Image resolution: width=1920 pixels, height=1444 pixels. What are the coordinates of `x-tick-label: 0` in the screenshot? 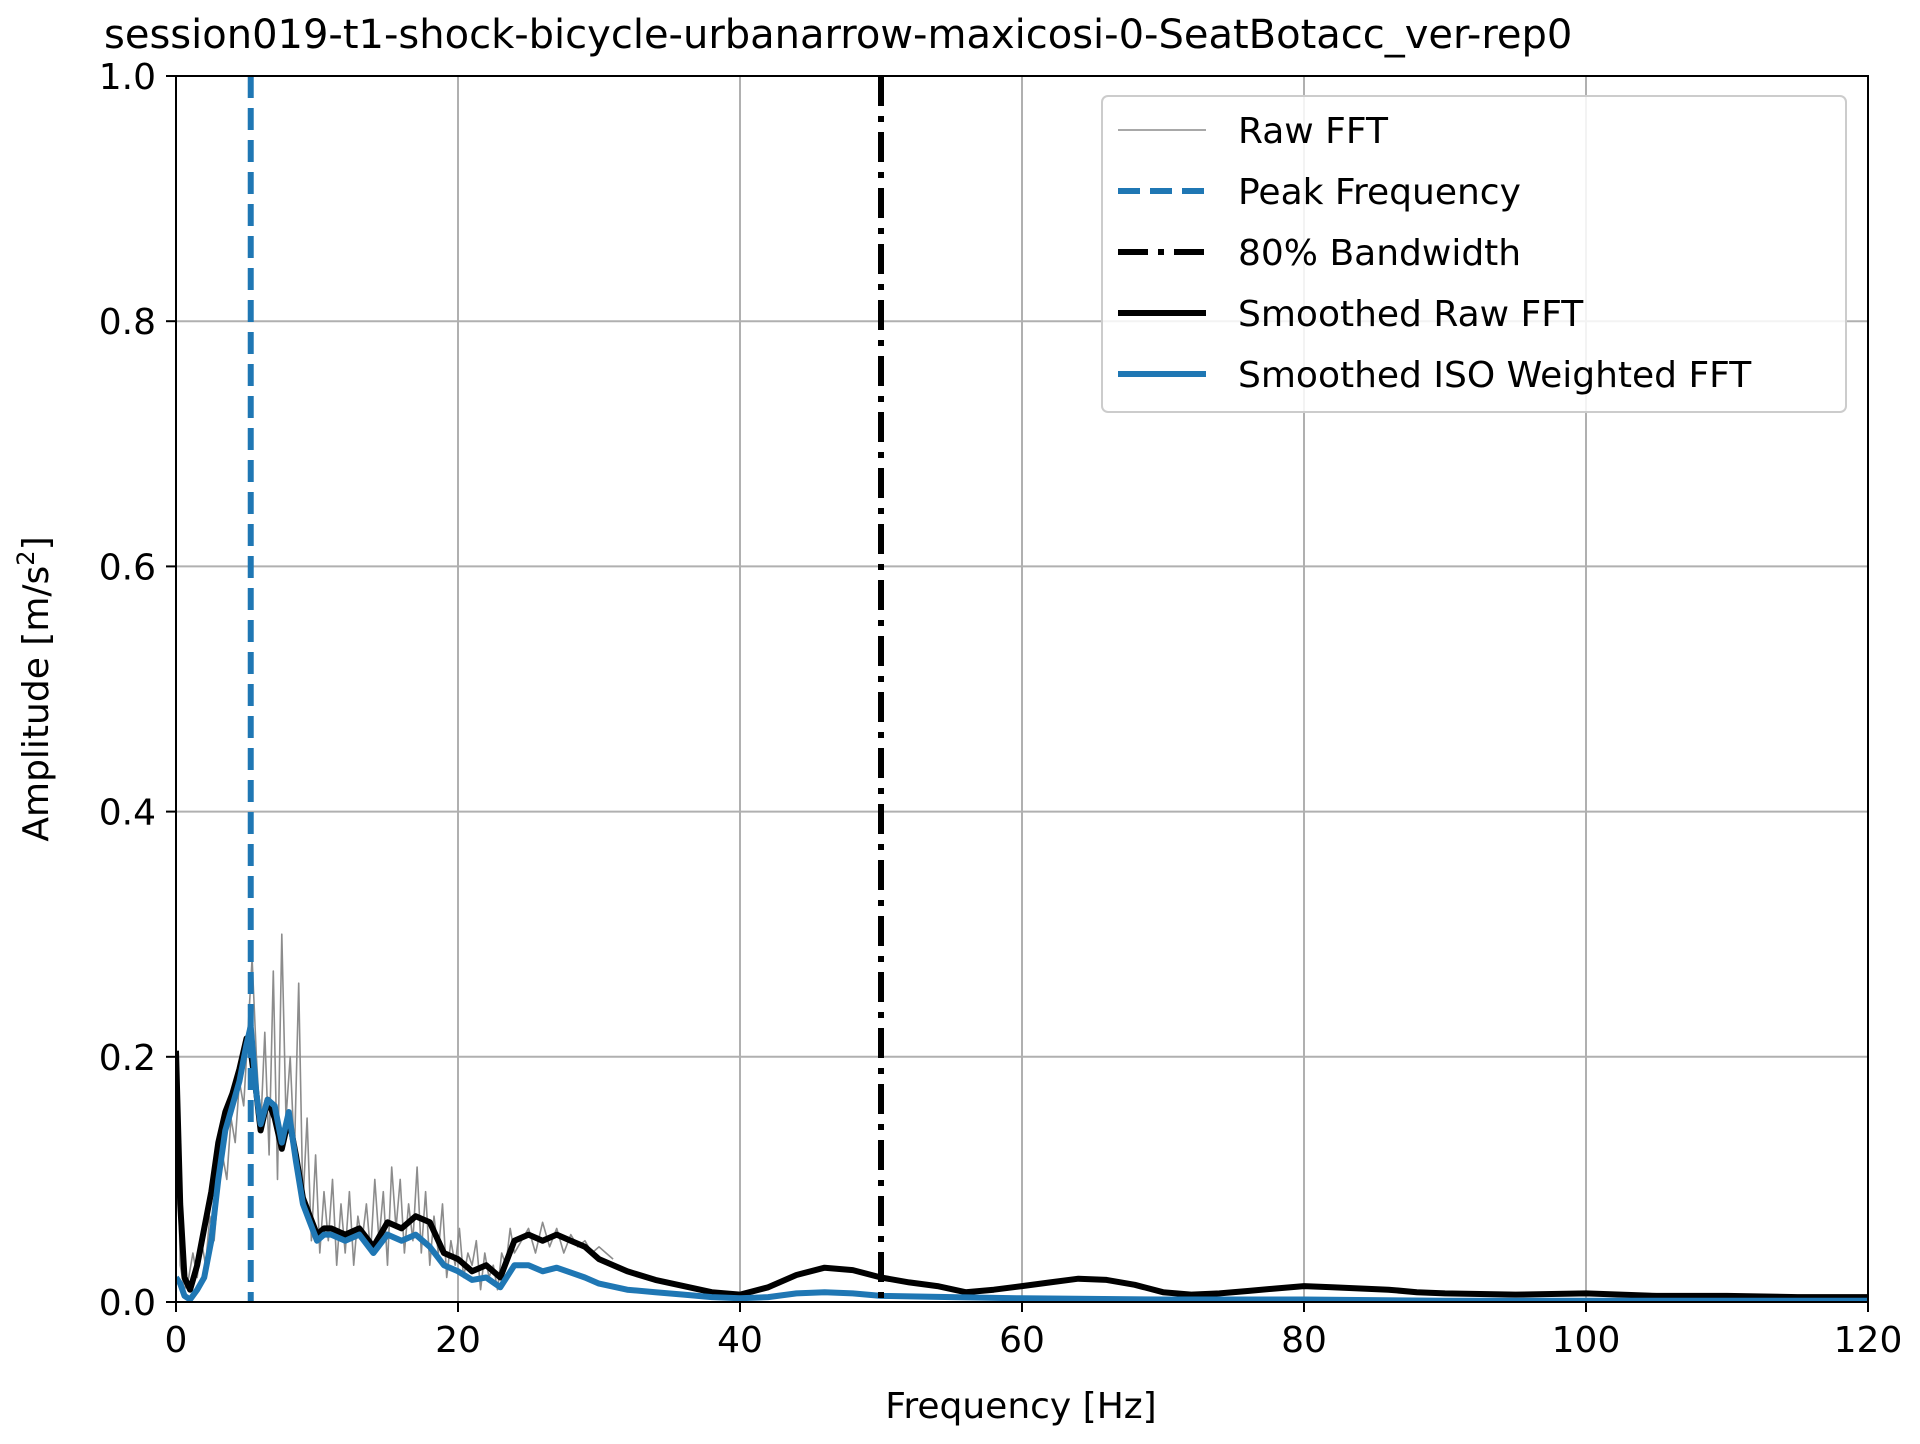 It's located at (176, 1340).